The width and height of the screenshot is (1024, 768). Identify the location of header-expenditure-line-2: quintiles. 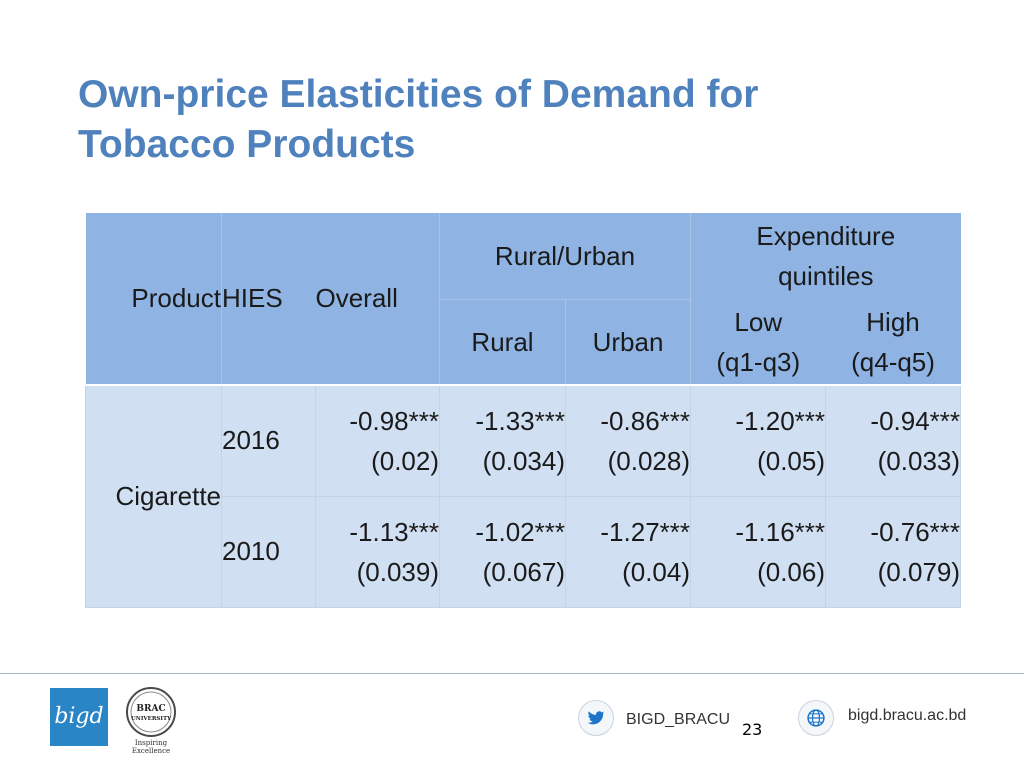
(826, 276).